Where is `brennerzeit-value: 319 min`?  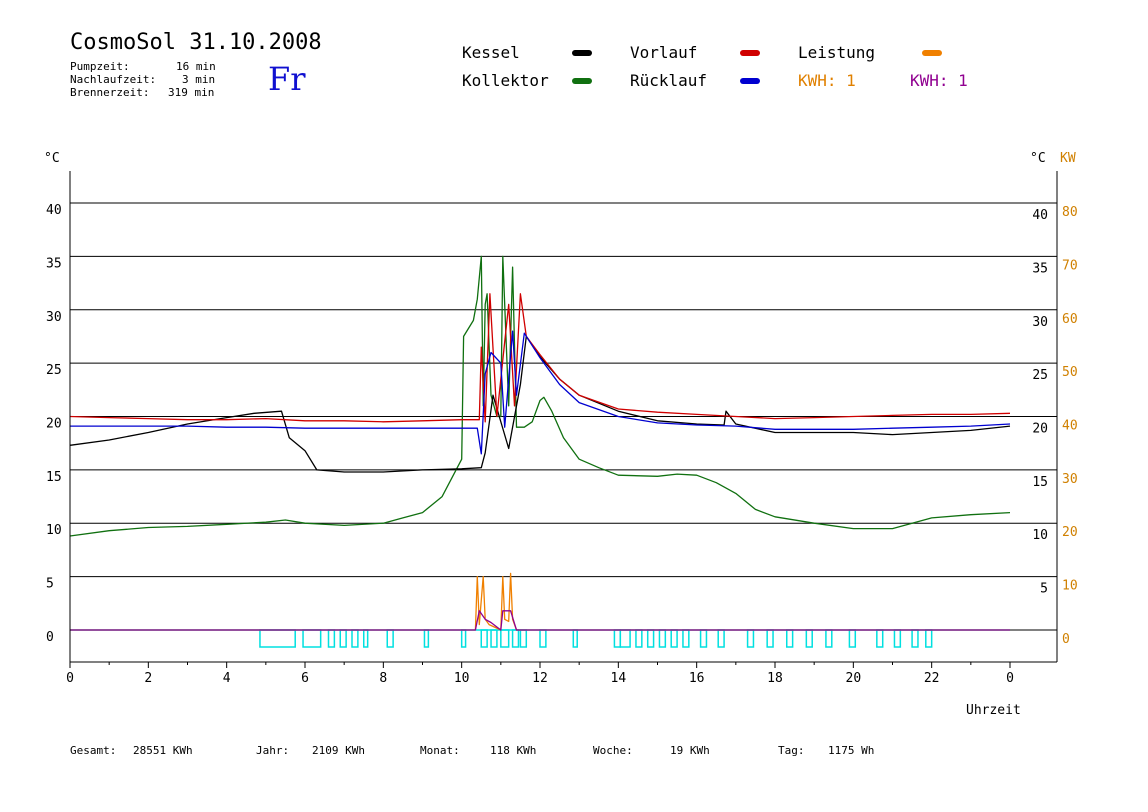 brennerzeit-value: 319 min is located at coordinates (191, 92).